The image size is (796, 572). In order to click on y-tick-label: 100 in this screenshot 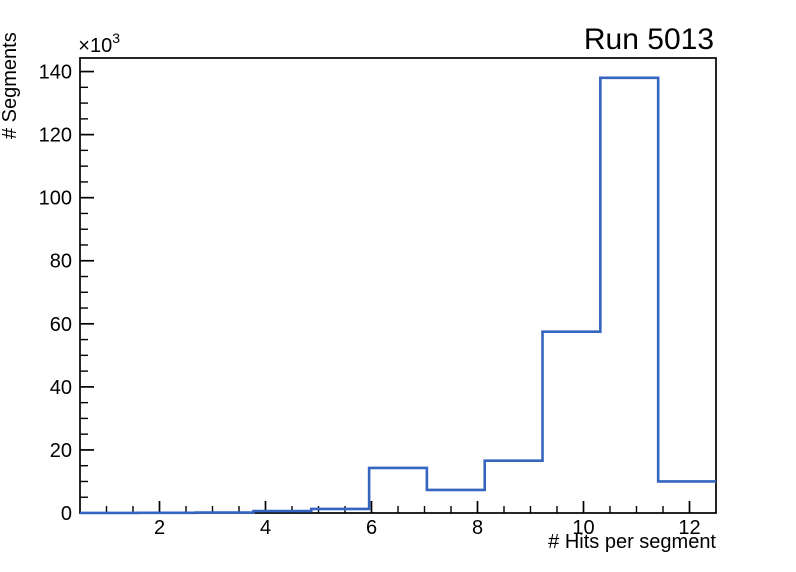, I will do `click(55, 199)`.